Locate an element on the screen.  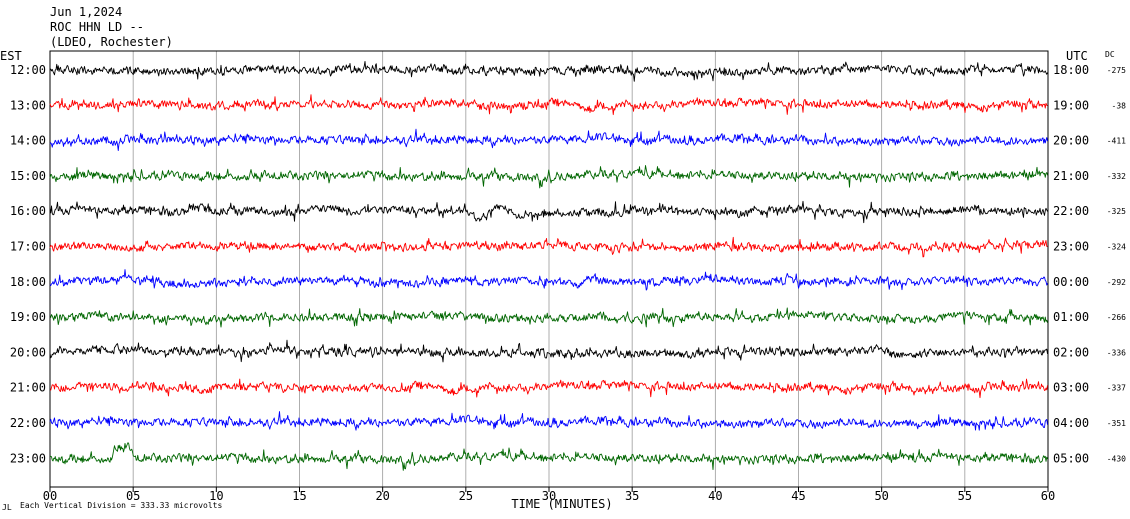
utc-hour-label: 05:00 is located at coordinates (1071, 458).